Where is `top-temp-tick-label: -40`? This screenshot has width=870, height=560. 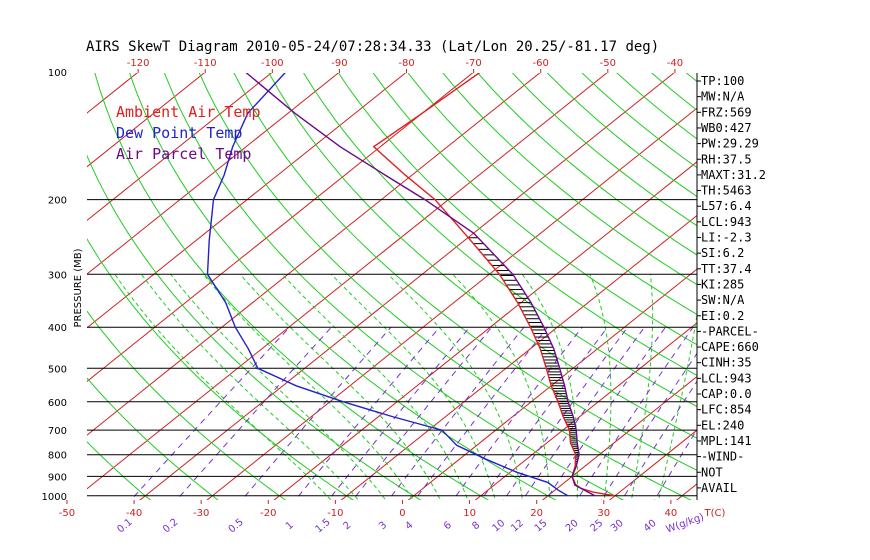 top-temp-tick-label: -40 is located at coordinates (675, 63).